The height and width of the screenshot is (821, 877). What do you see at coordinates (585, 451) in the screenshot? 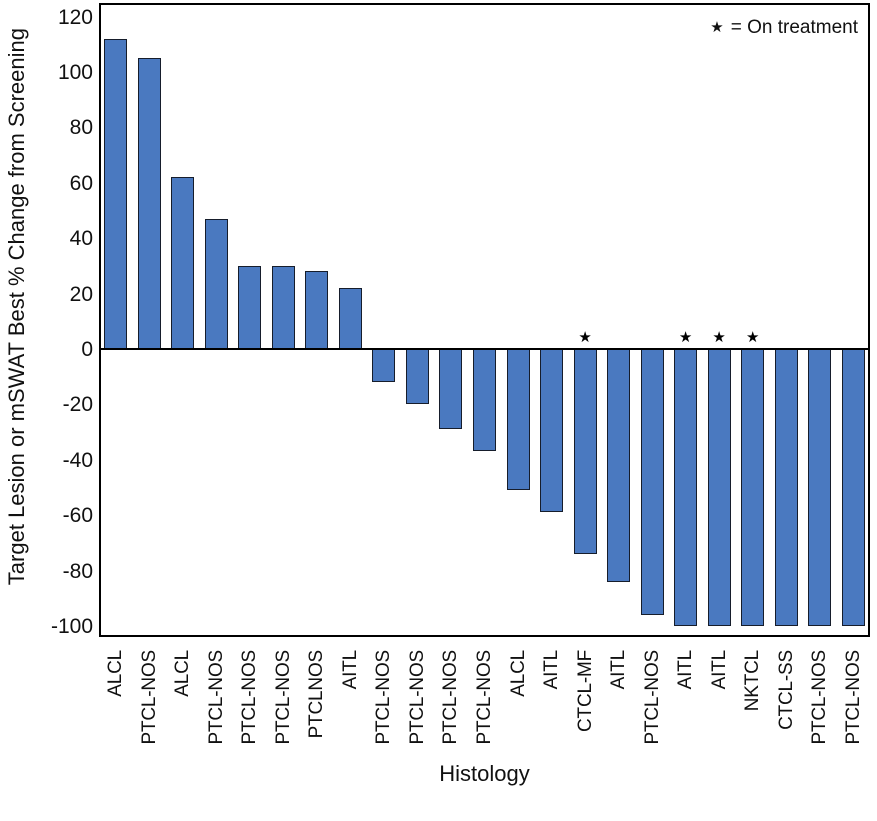
I see `bar-ctcl-mf` at bounding box center [585, 451].